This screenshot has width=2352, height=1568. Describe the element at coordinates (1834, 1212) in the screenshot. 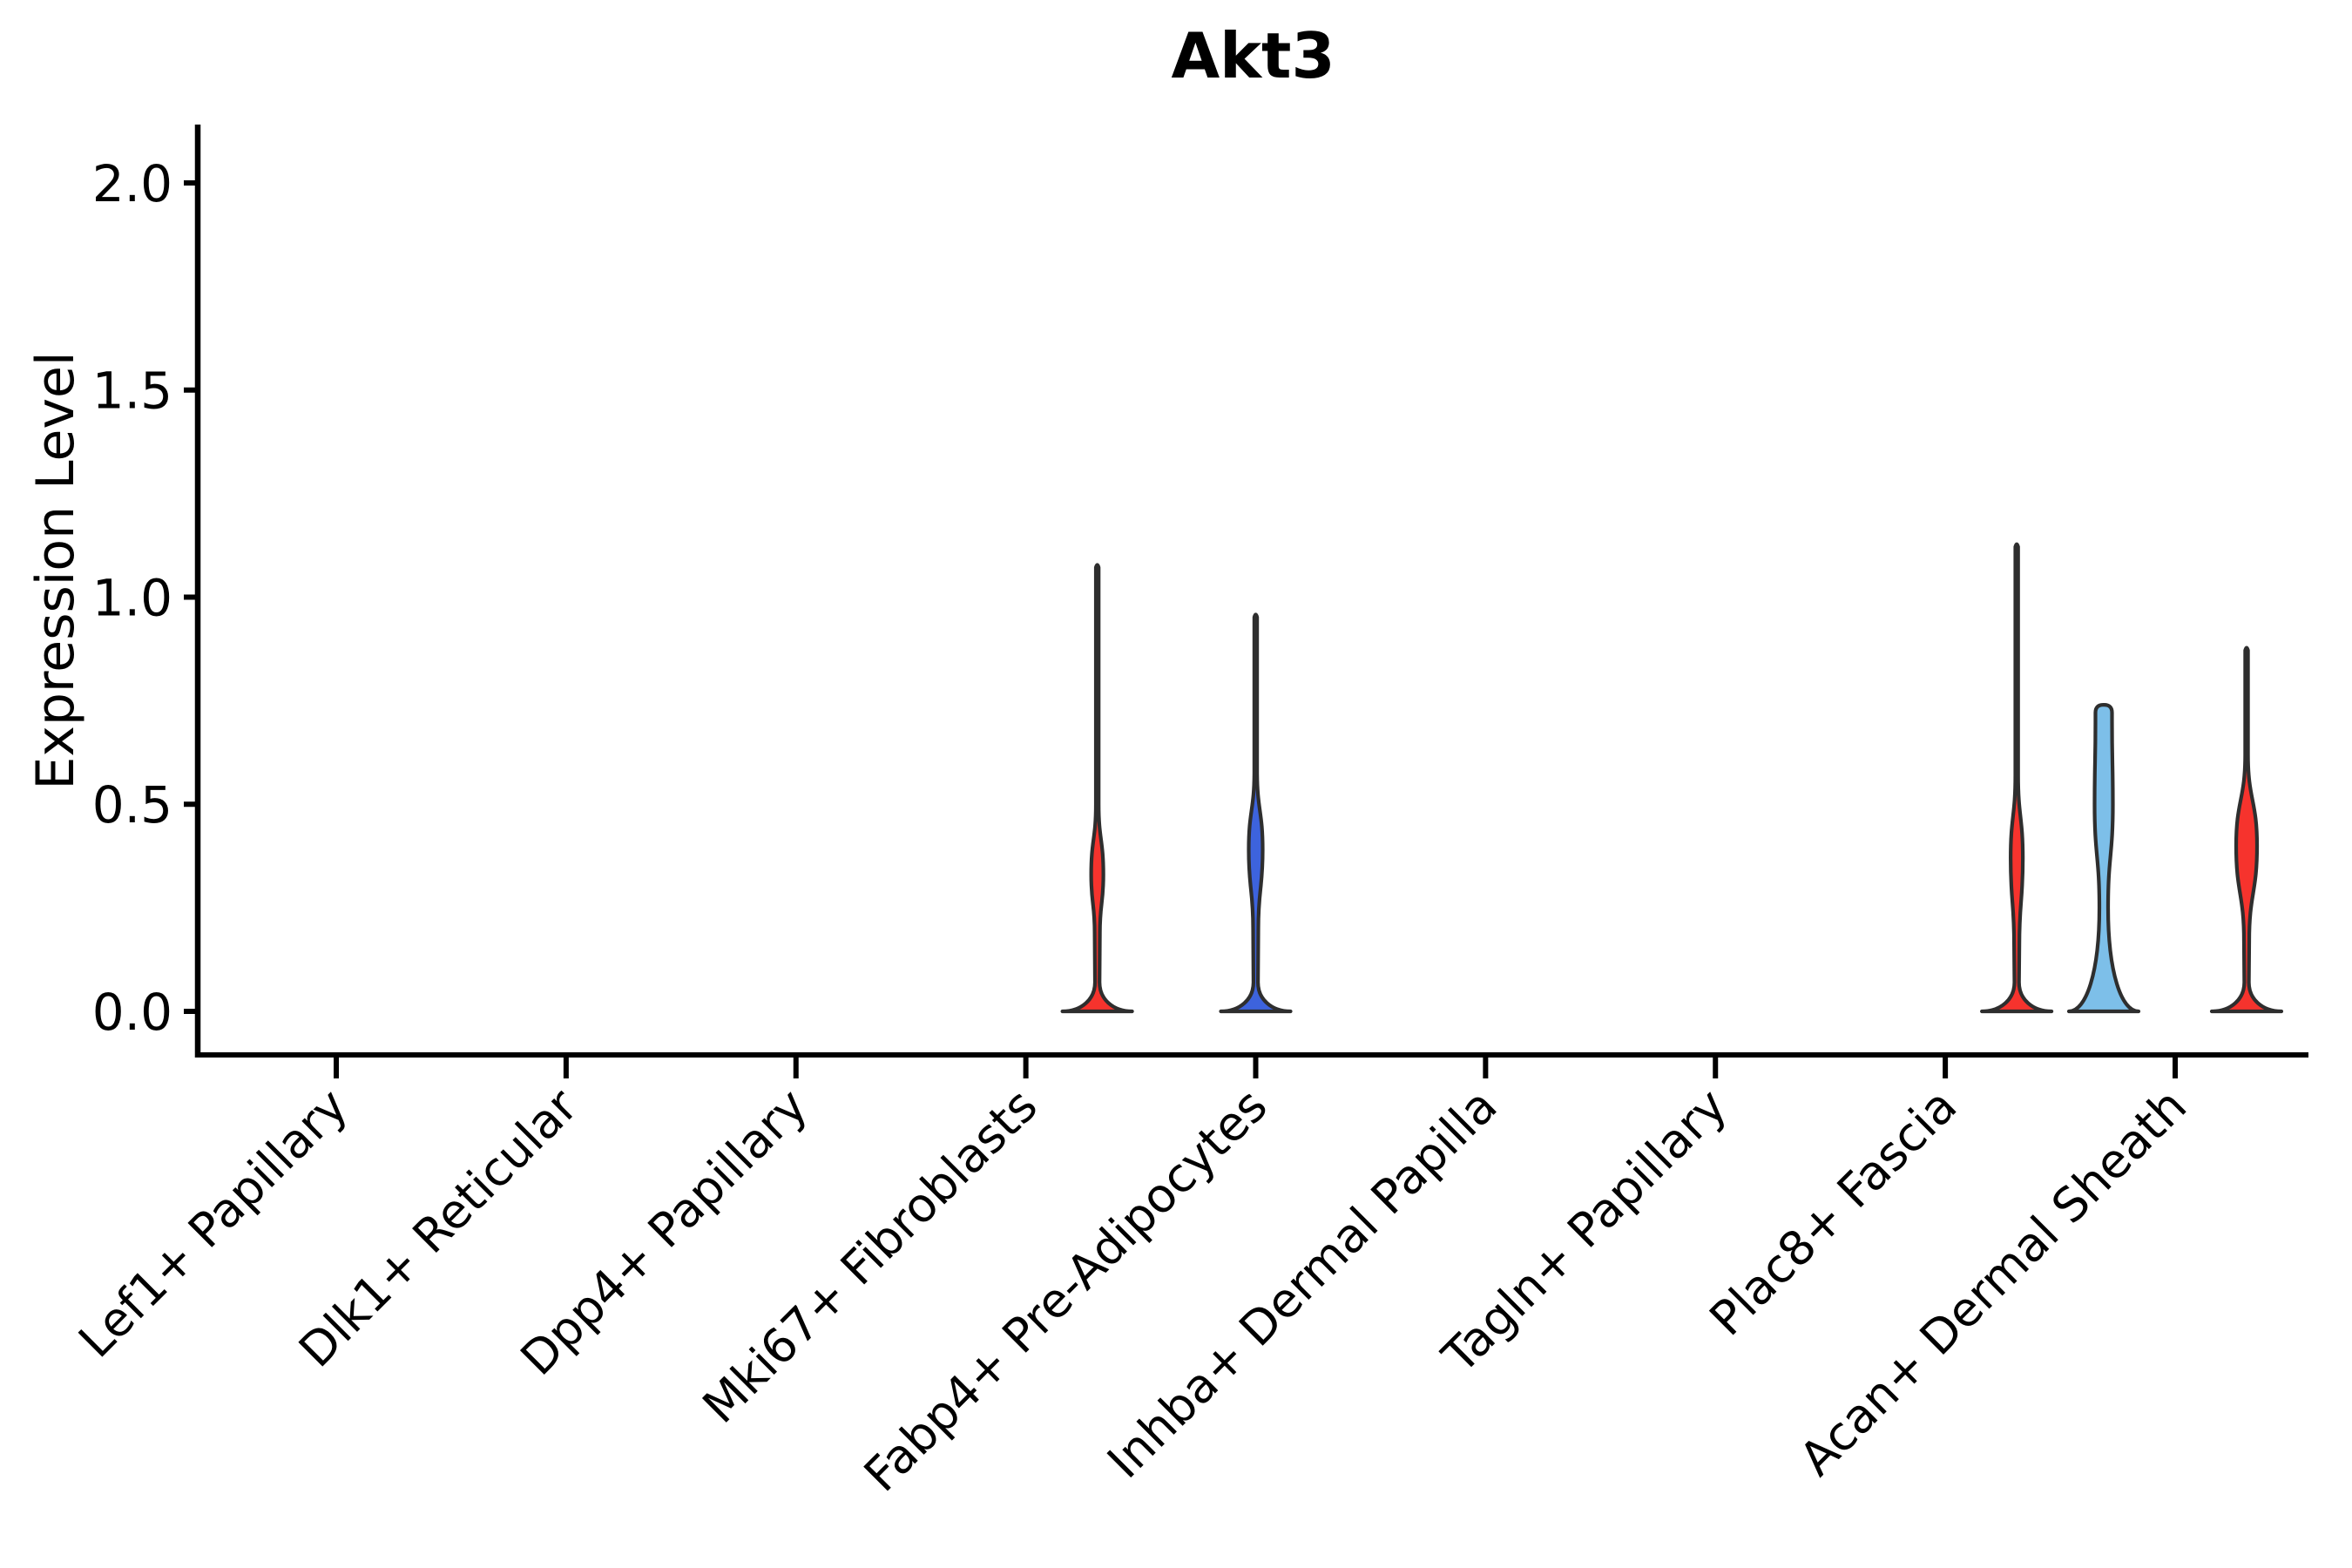

I see `x-tick-label: Plac8+ Fascia` at that location.